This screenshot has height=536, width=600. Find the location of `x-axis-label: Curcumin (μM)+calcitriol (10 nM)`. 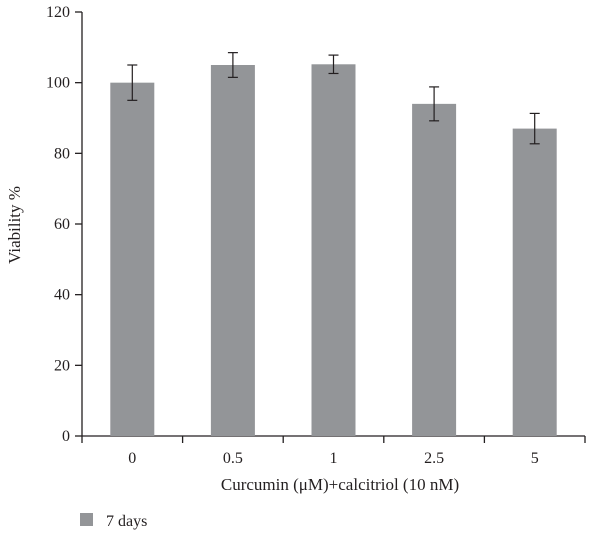

x-axis-label: Curcumin (μM)+calcitriol (10 nM) is located at coordinates (340, 484).